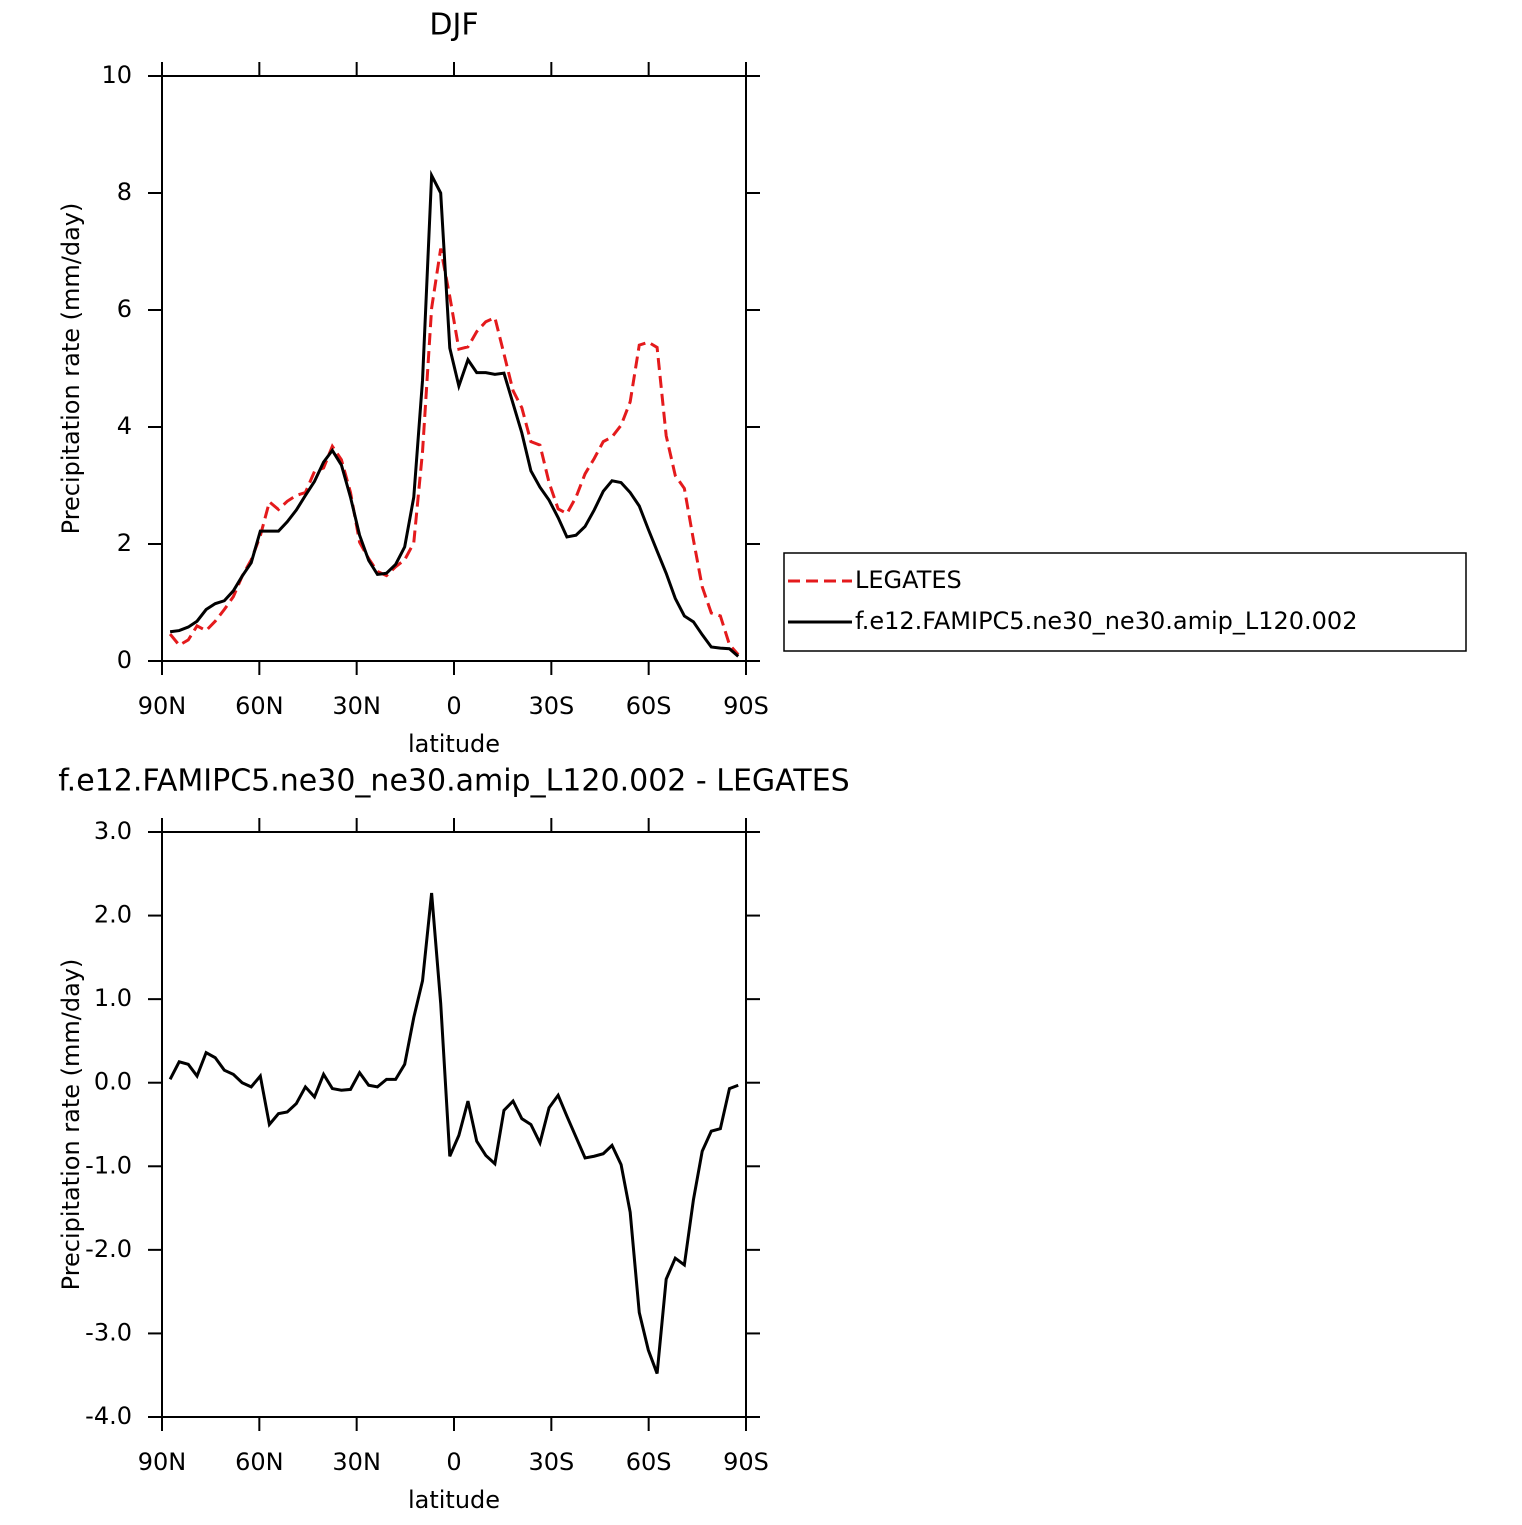  What do you see at coordinates (108, 1332) in the screenshot?
I see `y-tick-label: -3.0` at bounding box center [108, 1332].